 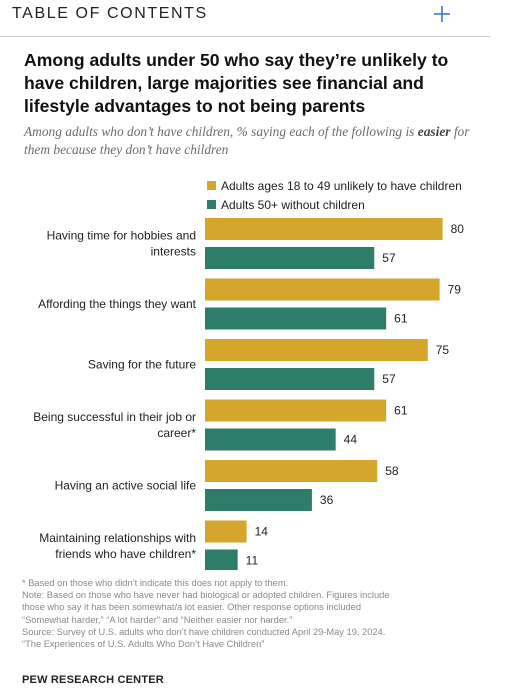 What do you see at coordinates (211, 185) in the screenshot?
I see `legend-swatch-gold` at bounding box center [211, 185].